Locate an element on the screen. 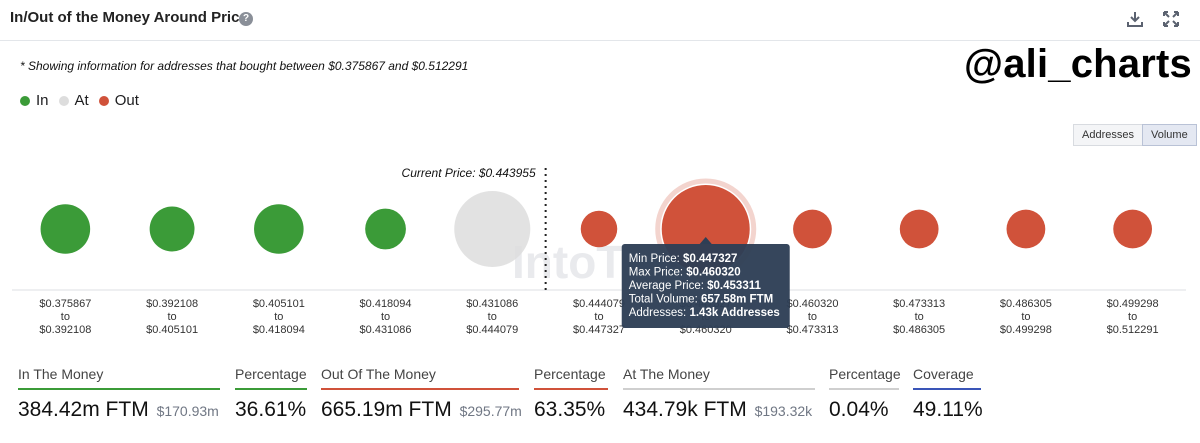 The width and height of the screenshot is (1200, 443). stat-sub: $170.93m is located at coordinates (187, 411).